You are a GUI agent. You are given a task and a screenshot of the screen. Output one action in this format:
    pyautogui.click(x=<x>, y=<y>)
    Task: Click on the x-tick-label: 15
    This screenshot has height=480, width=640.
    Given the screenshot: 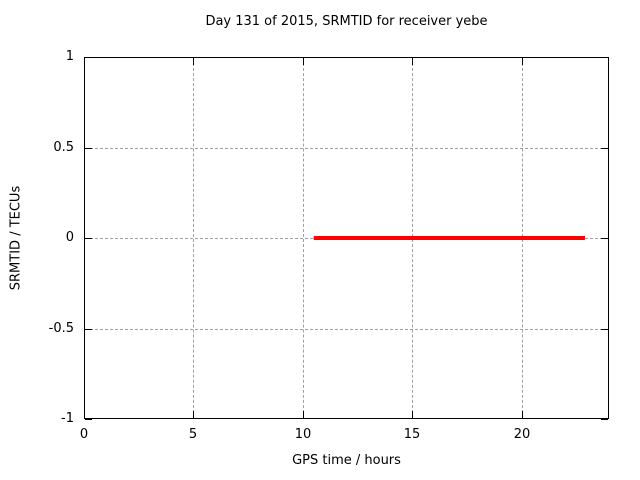 What is the action you would take?
    pyautogui.click(x=412, y=434)
    